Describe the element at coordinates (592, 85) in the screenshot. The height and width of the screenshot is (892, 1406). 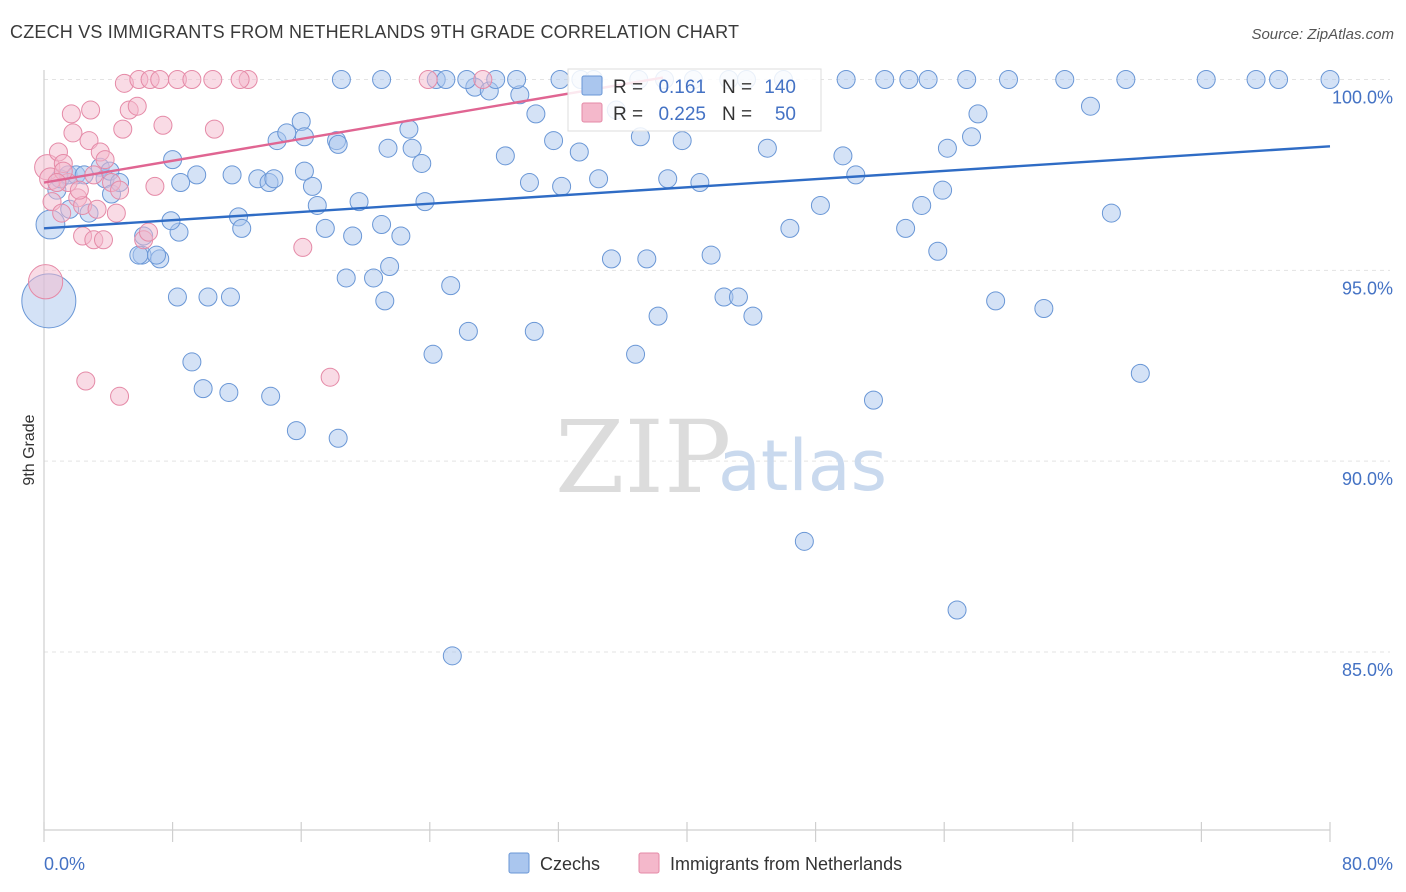
I see `stats-swatch-czechs` at that location.